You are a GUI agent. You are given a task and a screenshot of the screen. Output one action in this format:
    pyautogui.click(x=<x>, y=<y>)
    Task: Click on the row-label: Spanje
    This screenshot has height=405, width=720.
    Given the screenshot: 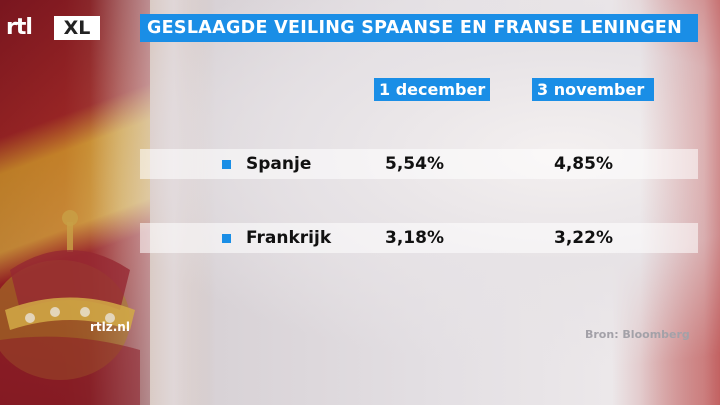 What is the action you would take?
    pyautogui.click(x=279, y=164)
    